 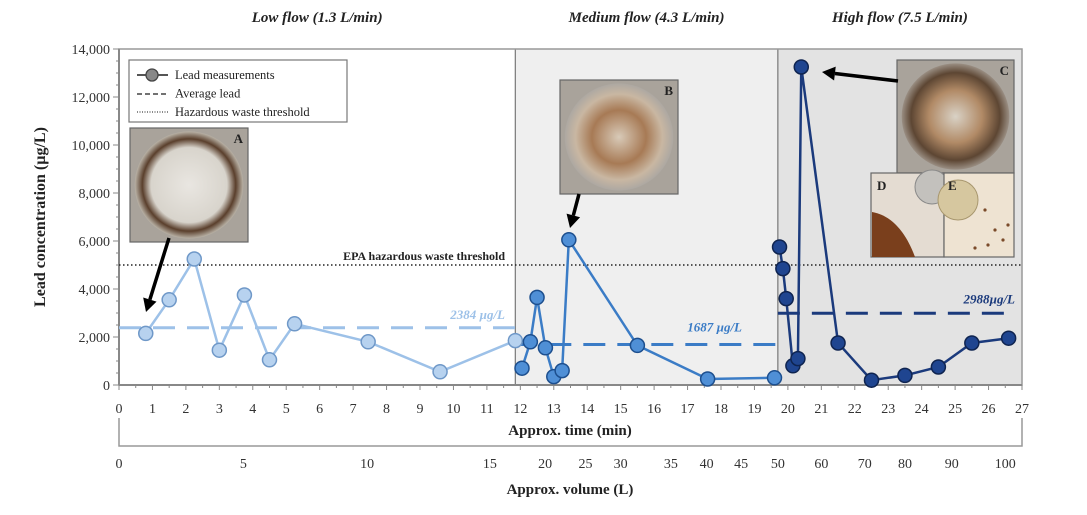 I want to click on x-tick-label: 15, so click(x=621, y=409).